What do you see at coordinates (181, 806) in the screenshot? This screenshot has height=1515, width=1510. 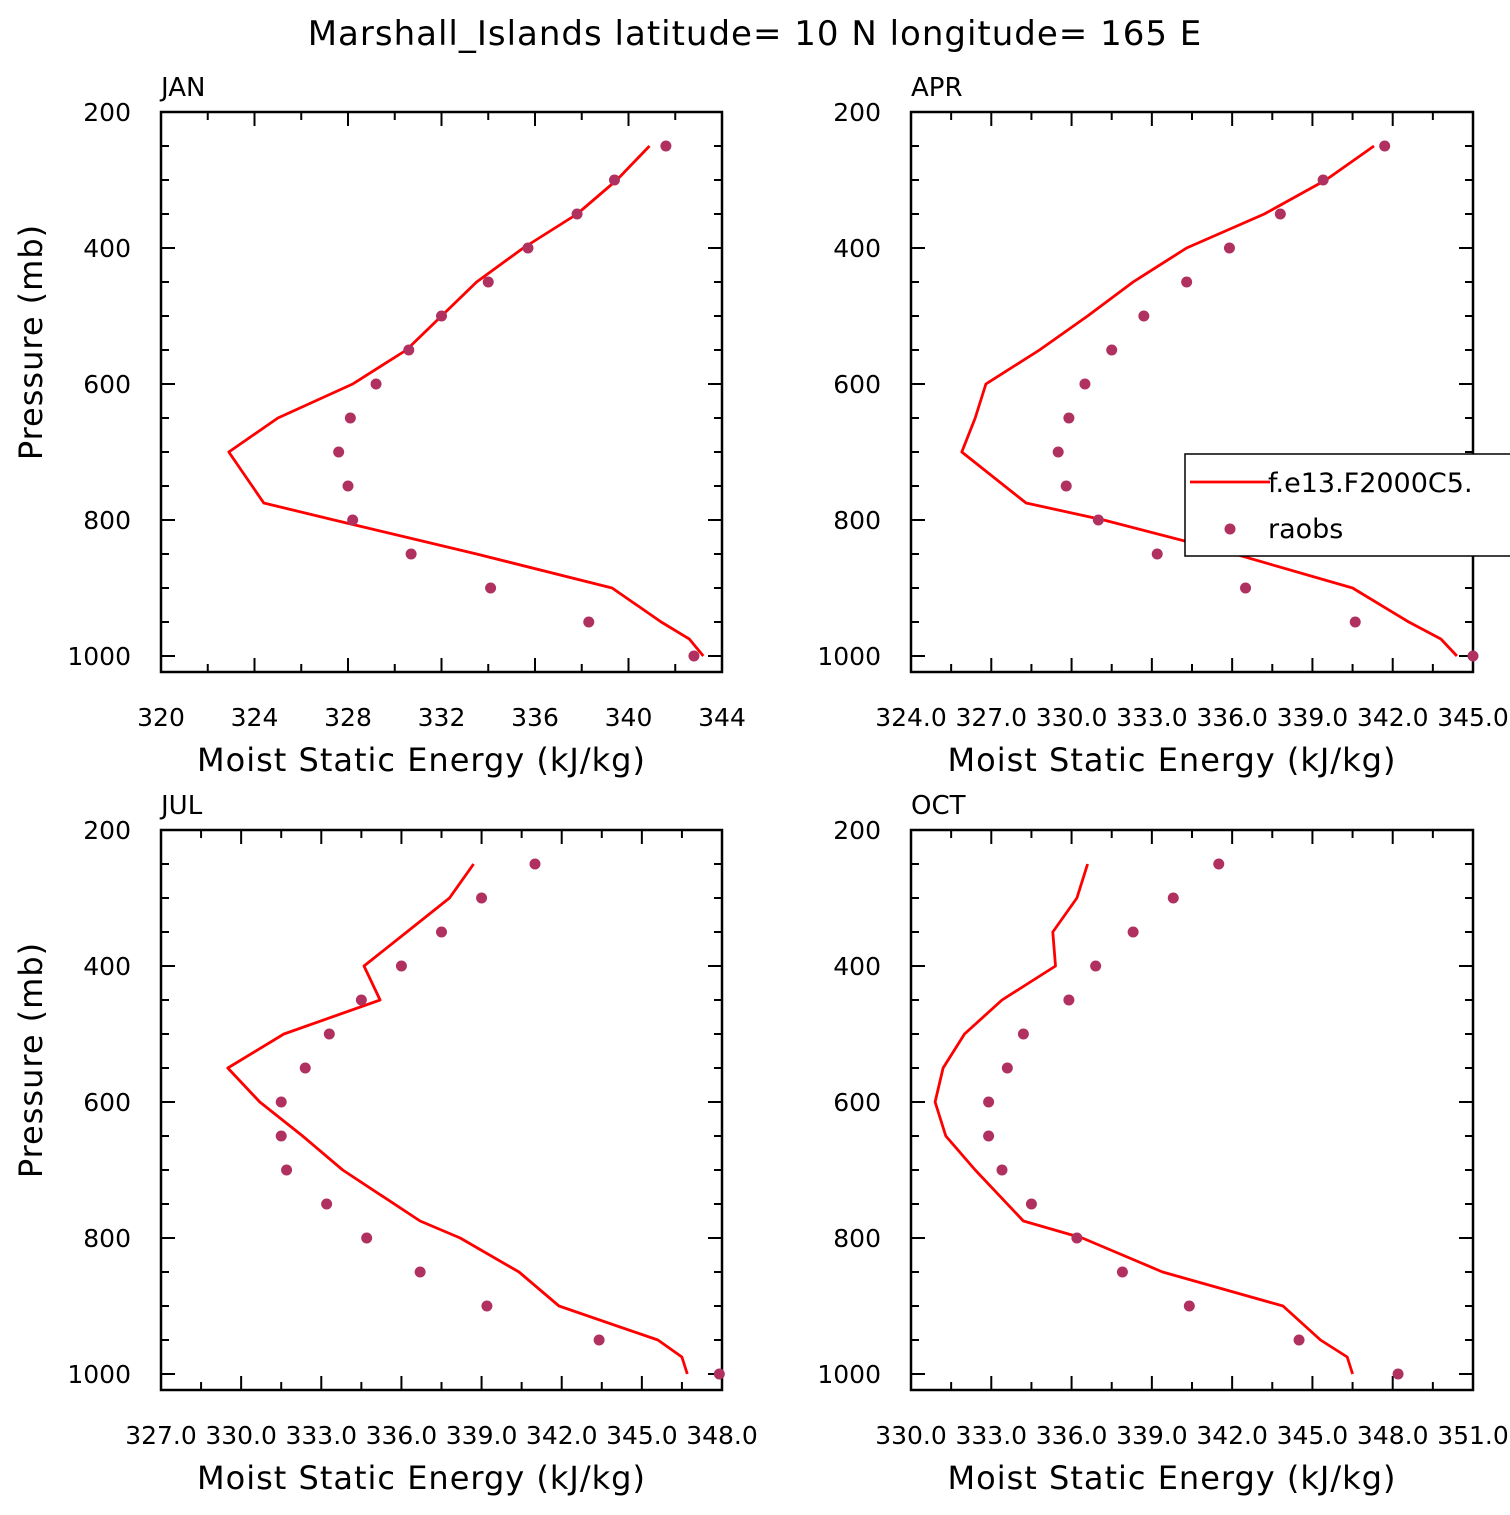 I see `panel-label: JUL` at bounding box center [181, 806].